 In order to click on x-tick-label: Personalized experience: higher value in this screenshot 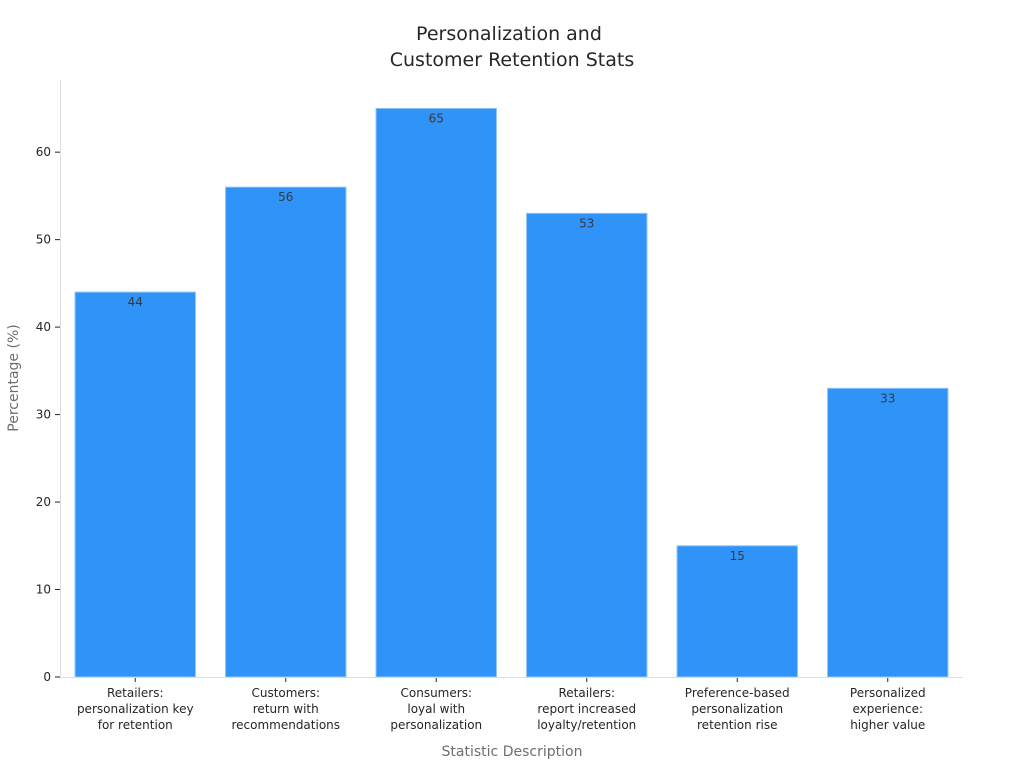, I will do `click(888, 709)`.